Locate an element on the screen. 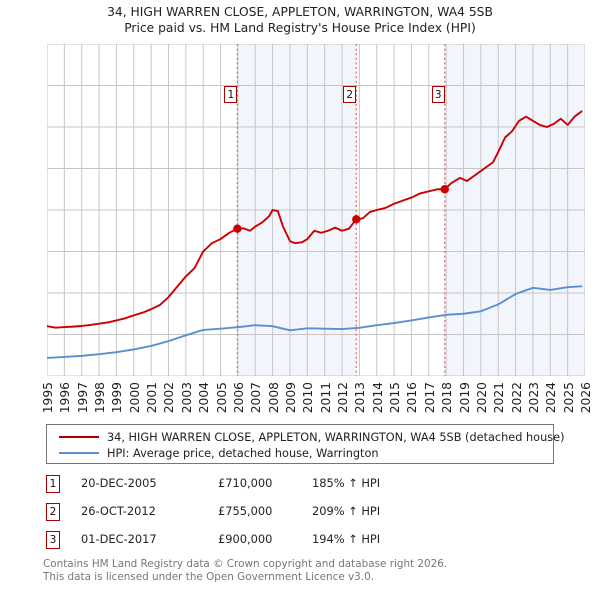 This screenshot has height=590, width=600. x-axis-tick-label: 2004 is located at coordinates (204, 398).